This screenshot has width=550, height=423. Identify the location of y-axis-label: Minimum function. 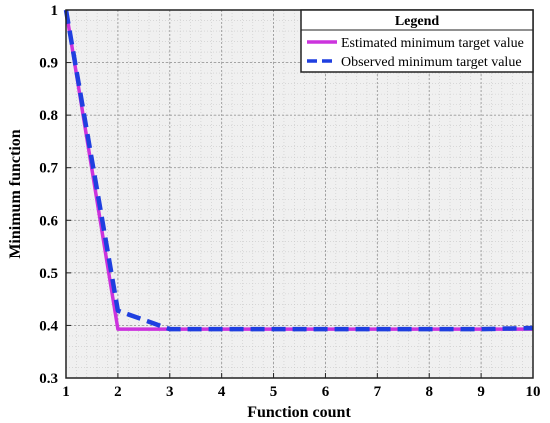
(15, 193).